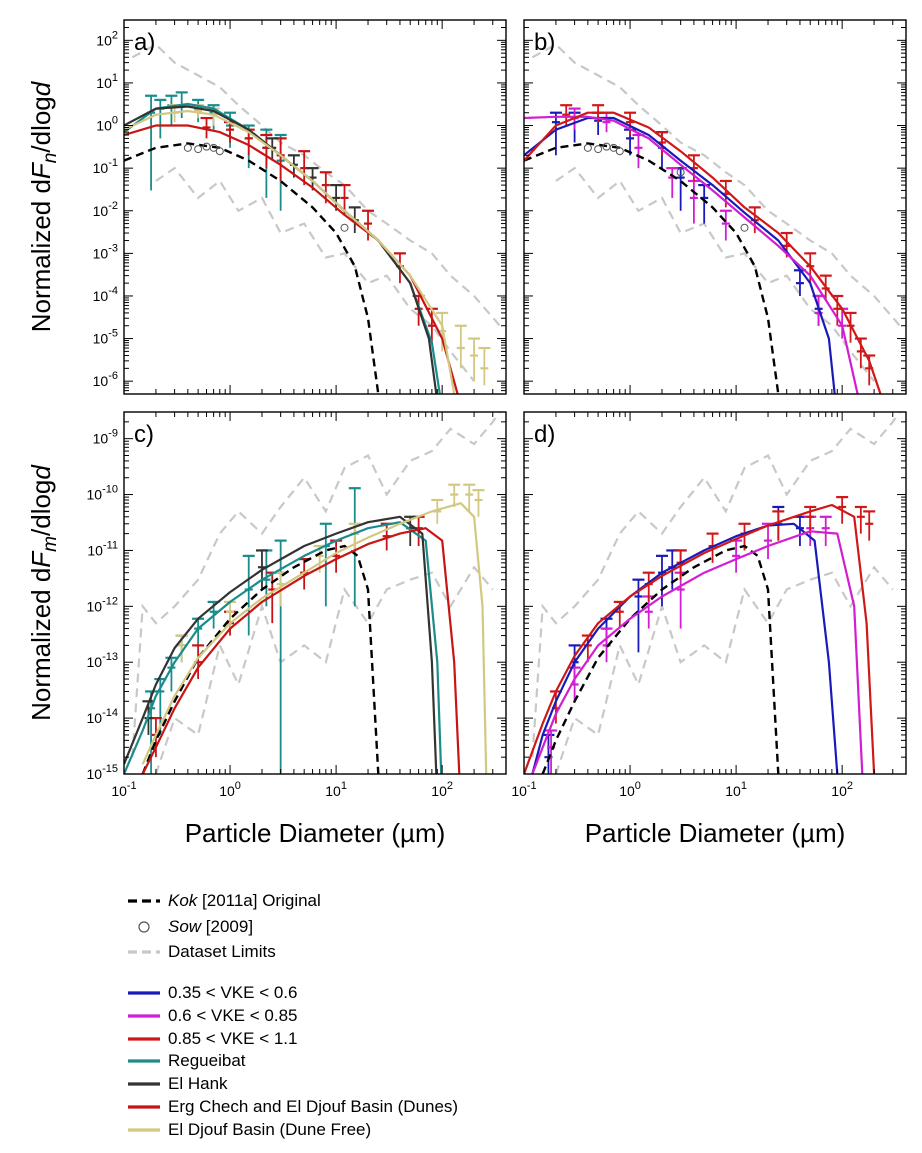 The image size is (922, 1153). I want to click on y-tick-label: 10⁻¹⁵, so click(102, 772).